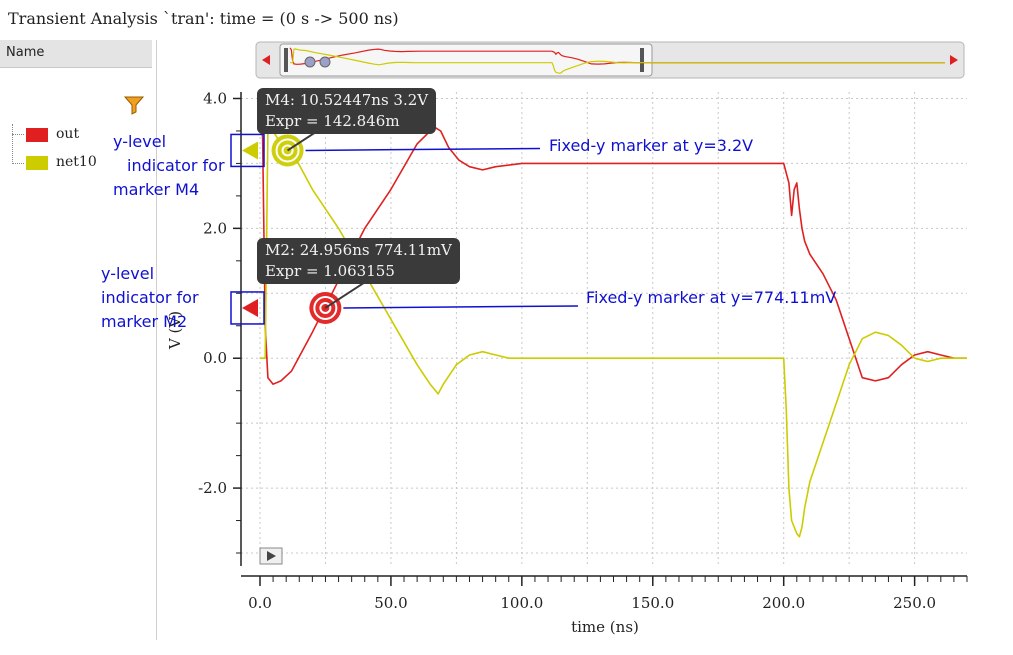 This screenshot has width=1013, height=655. I want to click on x-ticks: 0.0 50.0 100.0 150.0 200.0 250.0, so click(608, 594).